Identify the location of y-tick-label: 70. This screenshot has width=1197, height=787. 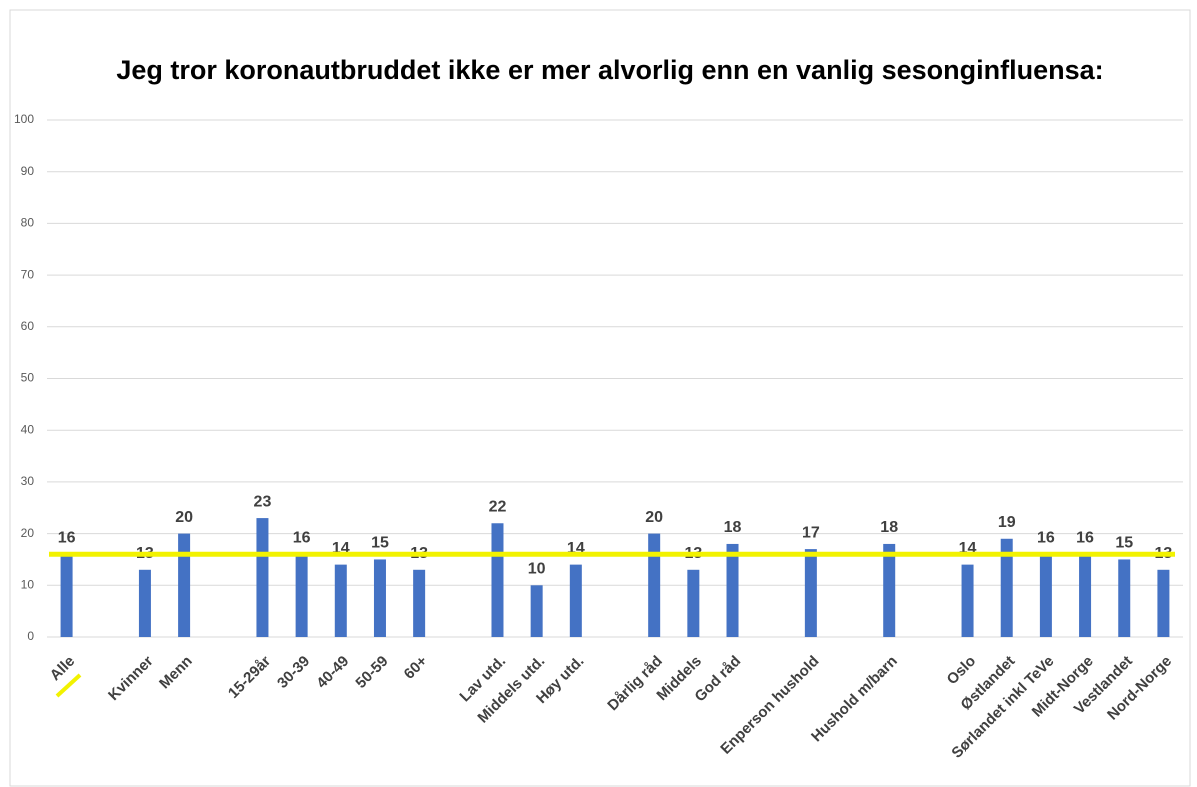
(28, 274).